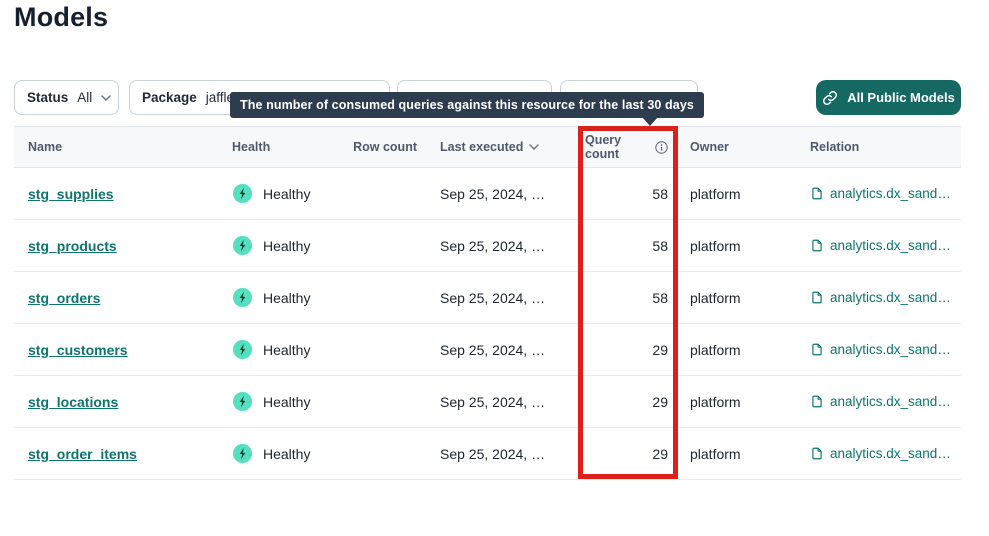 The height and width of the screenshot is (536, 989). Describe the element at coordinates (169, 97) in the screenshot. I see `package-filter-label: Package` at that location.